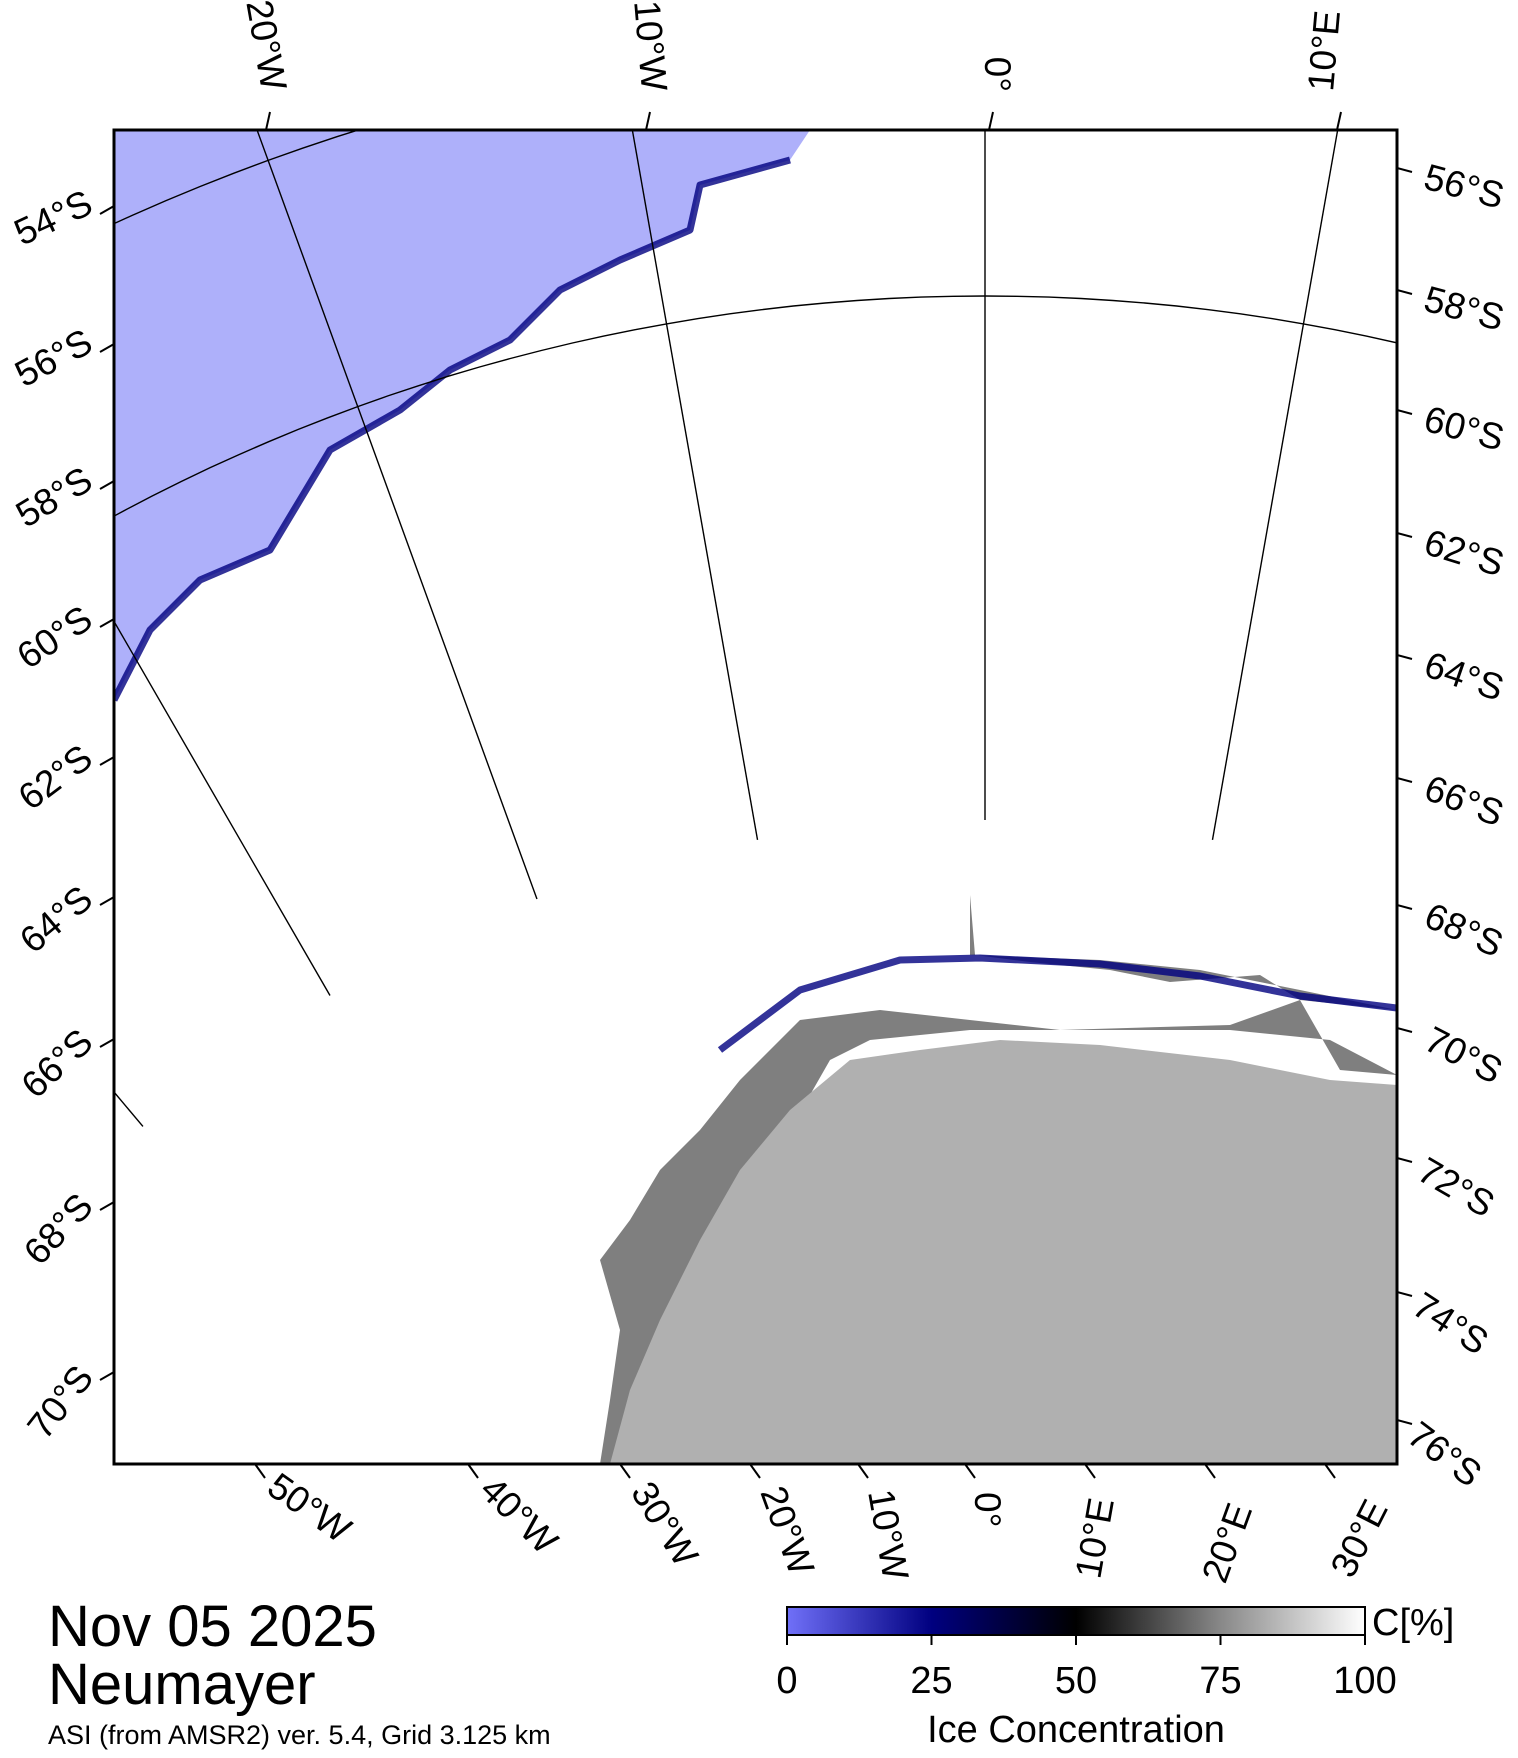  I want to click on product-info: ASI (from AMSR2) ver. 5.4, Grid 3.125 km, so click(299, 1735).